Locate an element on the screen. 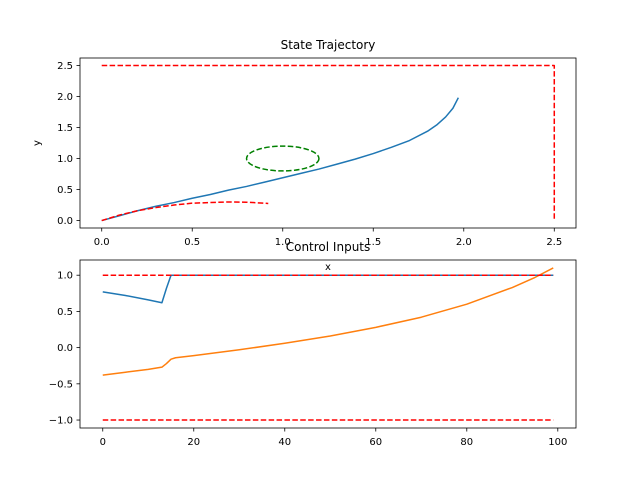 This screenshot has width=640, height=485. control-inputs-ytick-label: 0.5 is located at coordinates (65, 312).